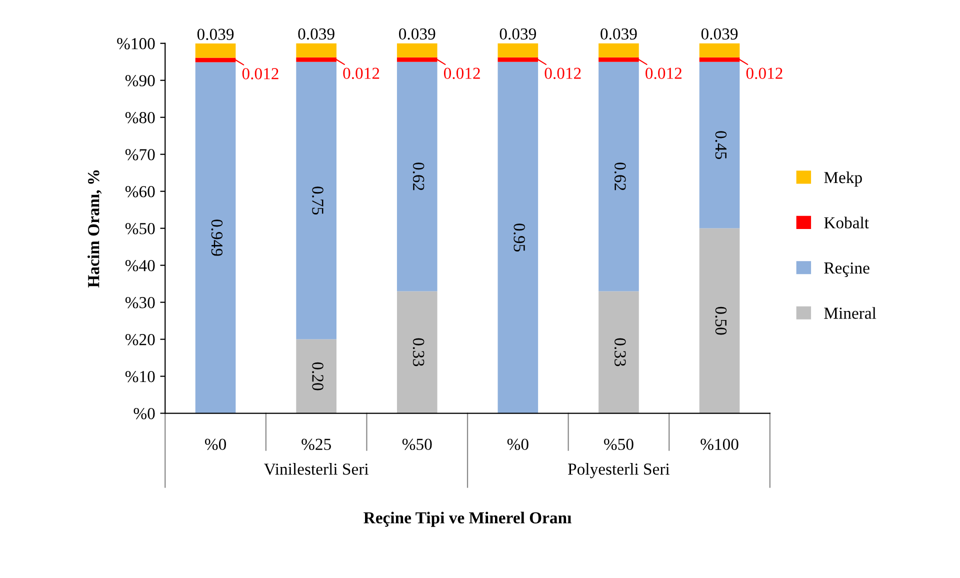  What do you see at coordinates (144, 414) in the screenshot?
I see `y-tick-label: %0` at bounding box center [144, 414].